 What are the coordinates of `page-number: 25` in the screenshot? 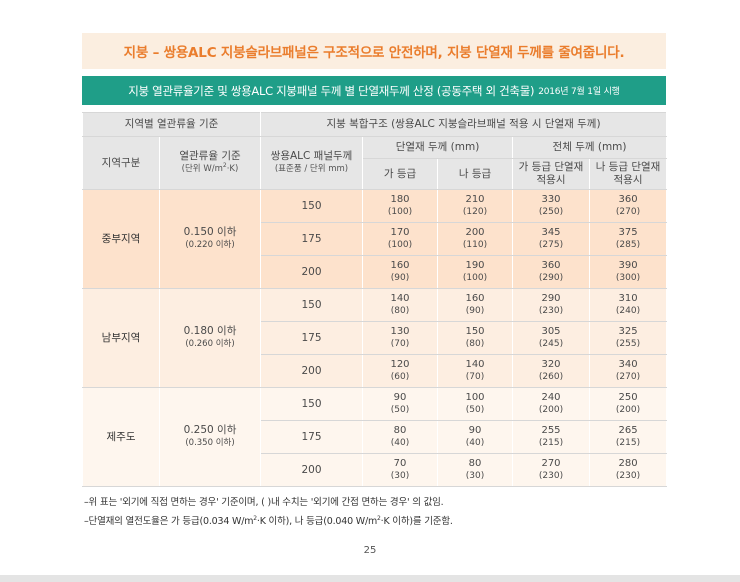 It's located at (370, 550).